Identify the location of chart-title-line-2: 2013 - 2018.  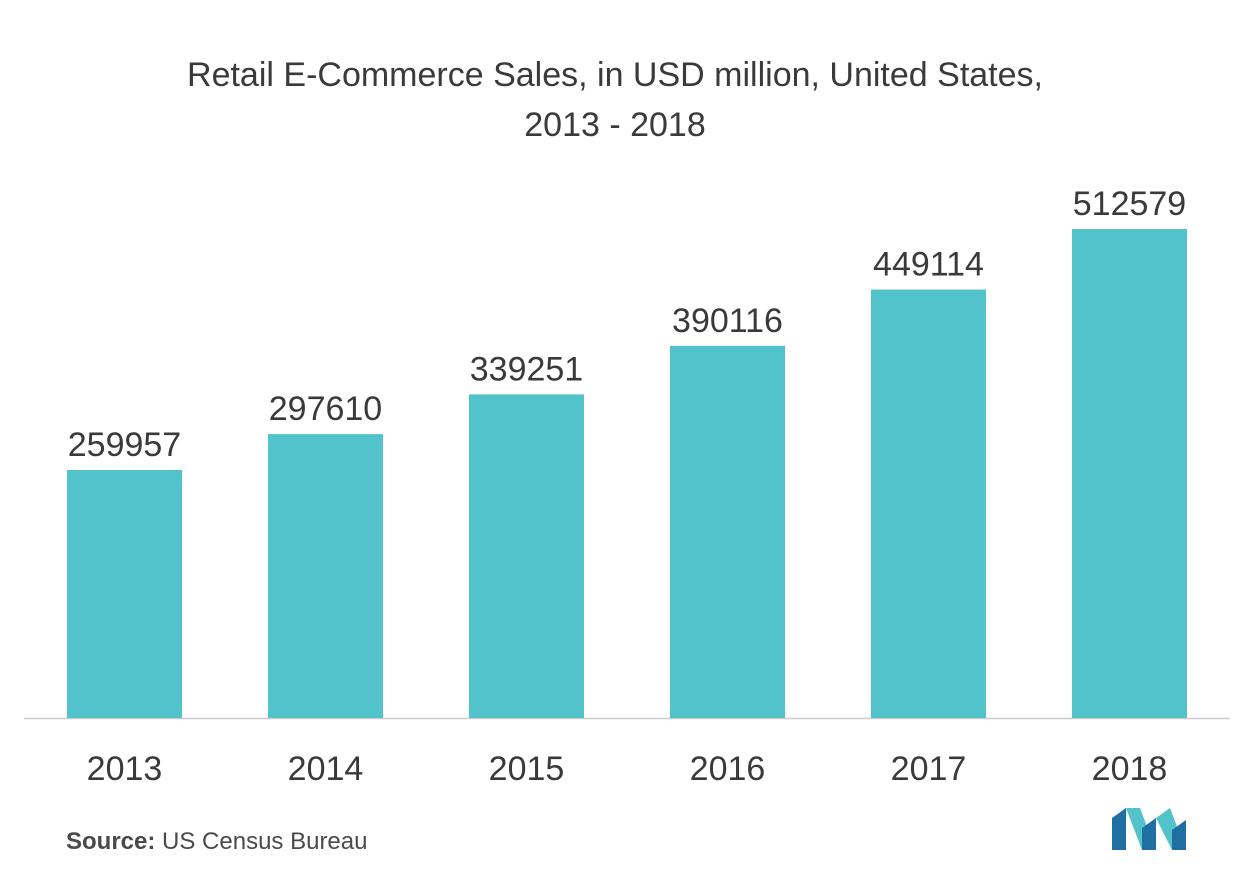
(615, 125).